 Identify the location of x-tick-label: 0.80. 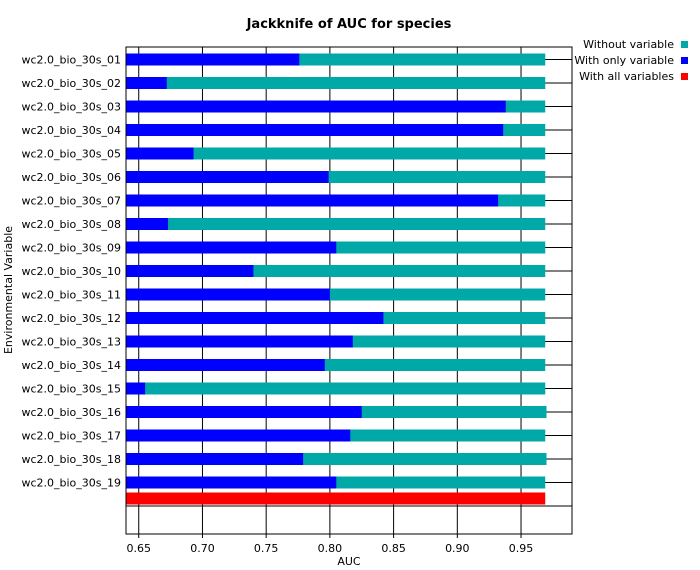
(330, 548).